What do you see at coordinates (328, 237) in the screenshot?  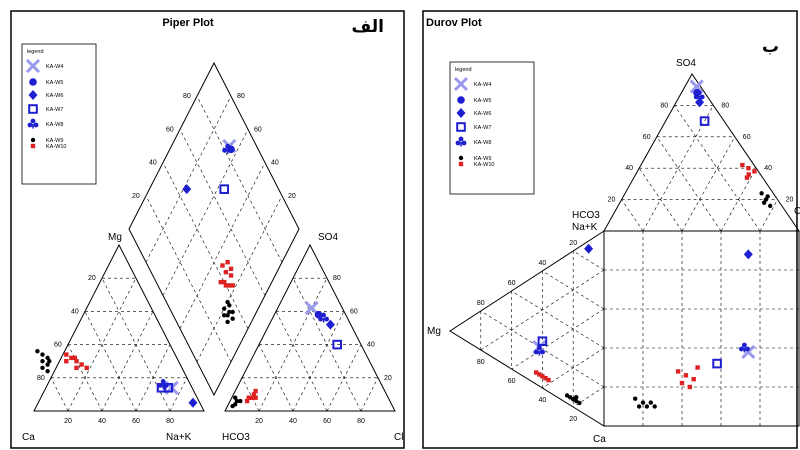 I see `so4-label: SO4` at bounding box center [328, 237].